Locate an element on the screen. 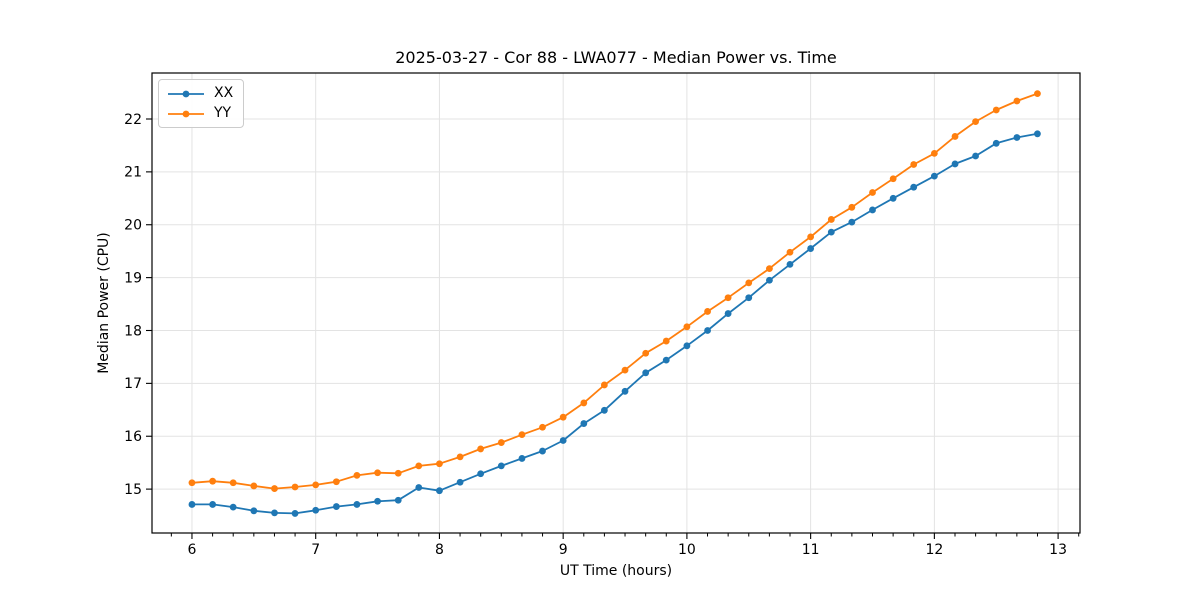  x-tick-label: 9 is located at coordinates (563, 550).